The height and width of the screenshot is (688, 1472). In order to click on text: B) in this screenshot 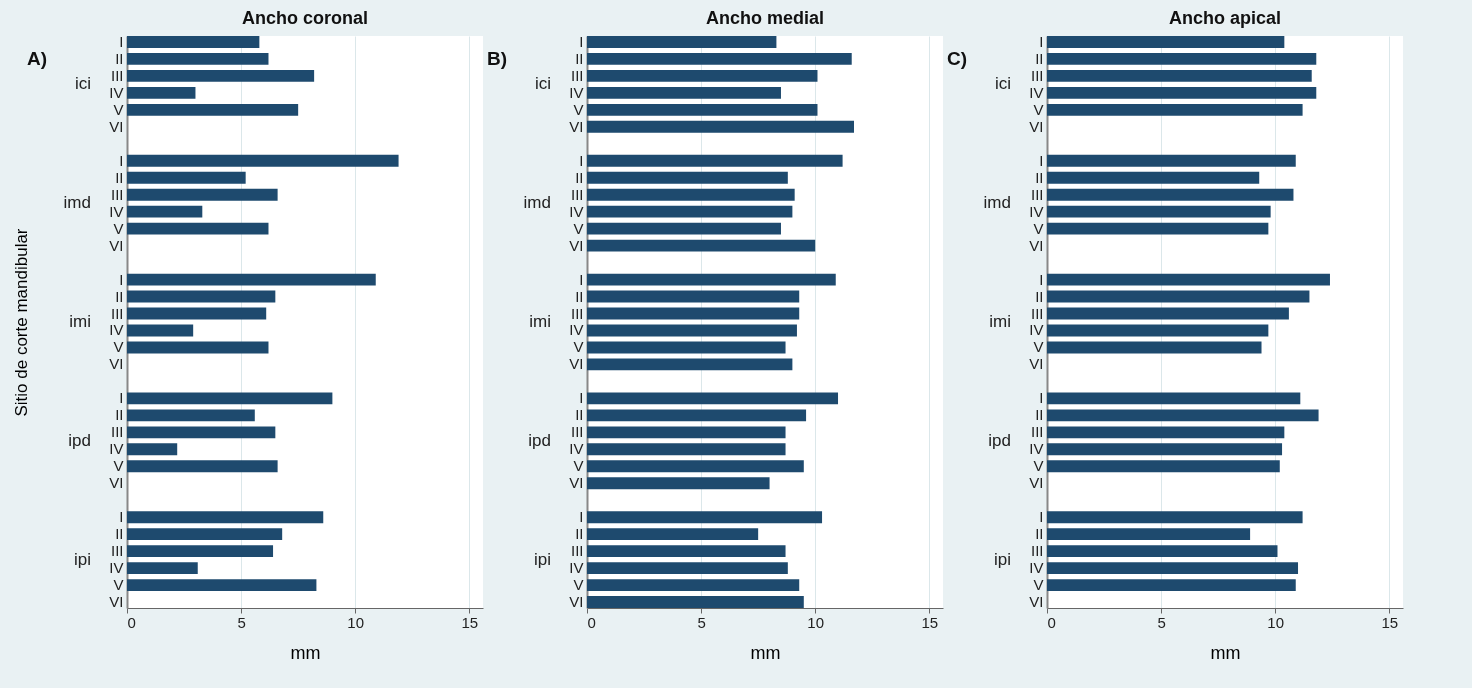, I will do `click(497, 58)`.